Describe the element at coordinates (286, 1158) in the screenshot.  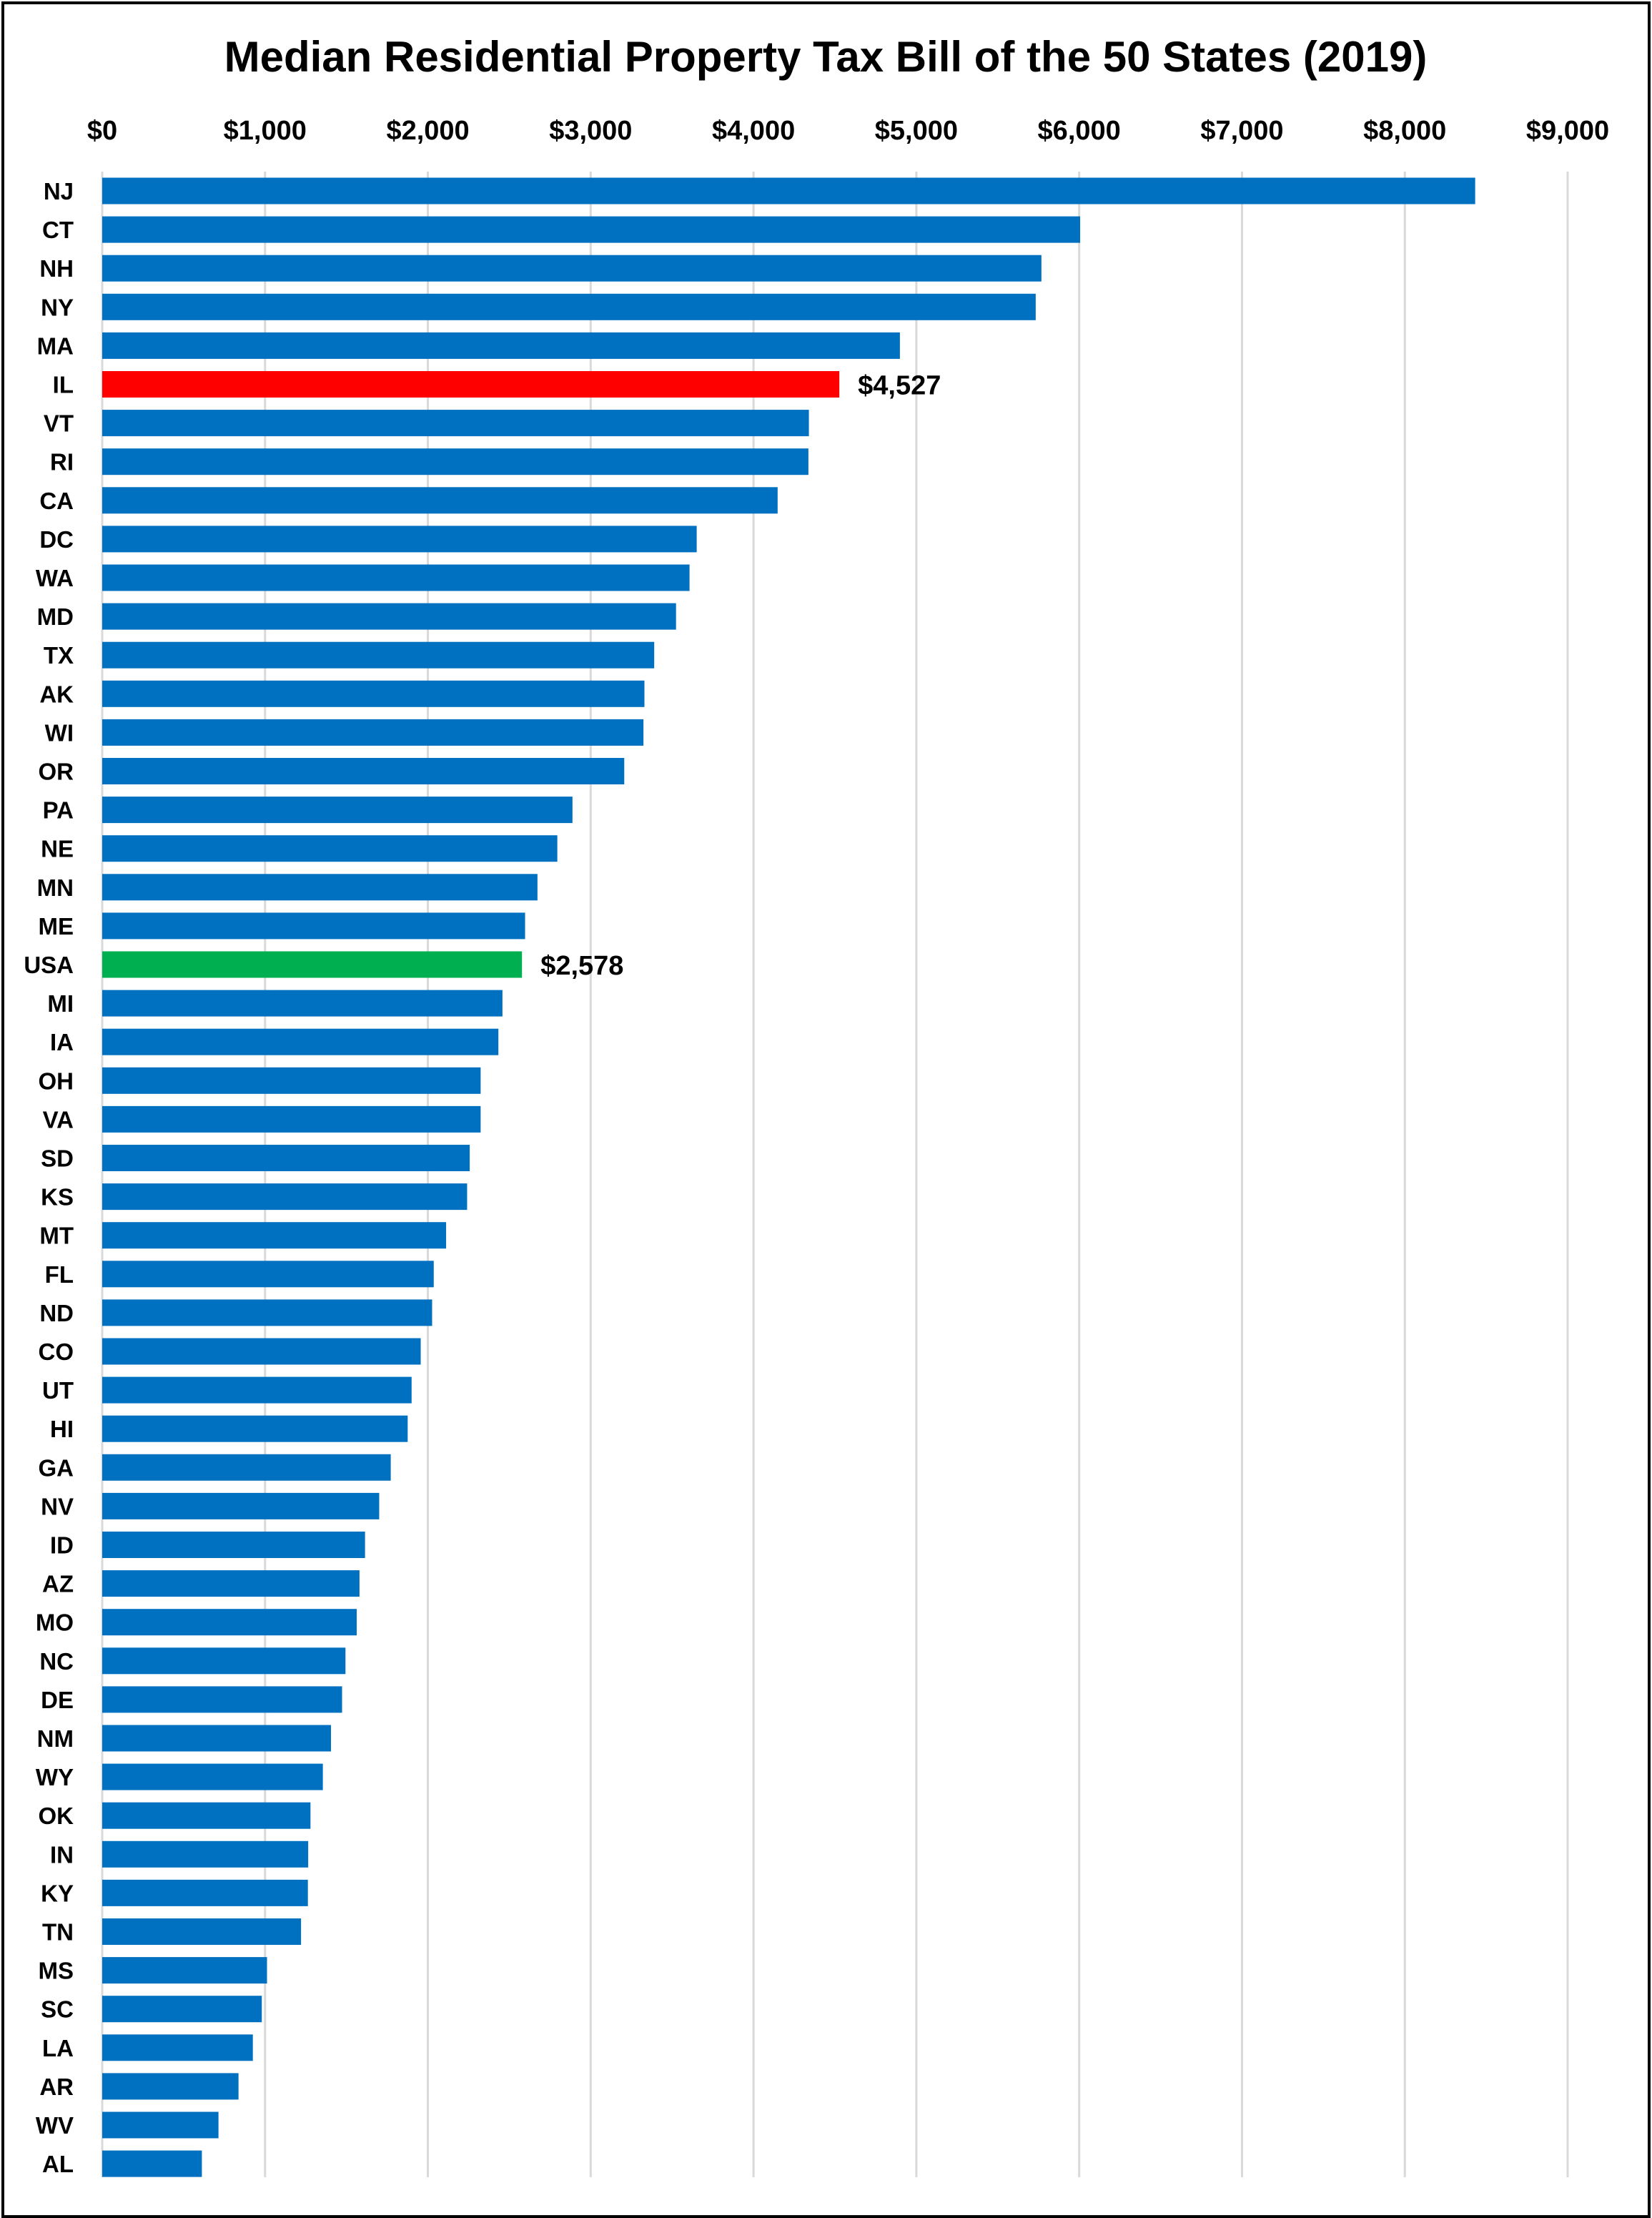
I see `bar-sd` at that location.